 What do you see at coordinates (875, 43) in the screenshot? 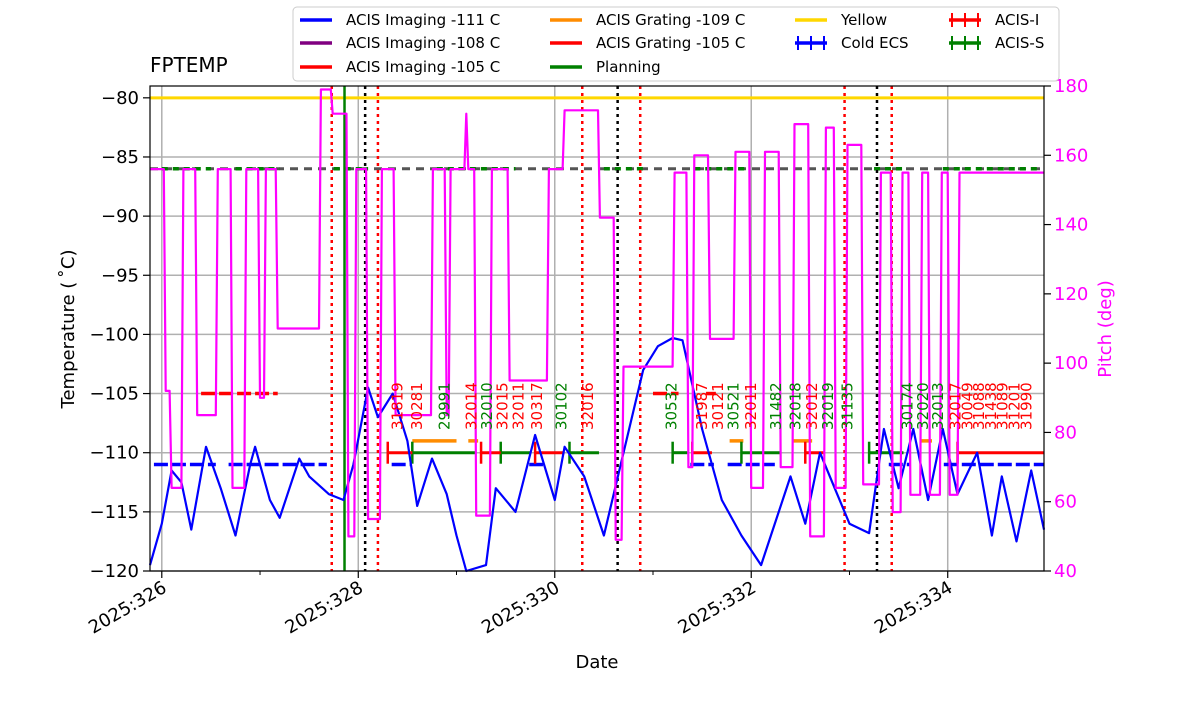
I see `legend-label: Cold ECS` at bounding box center [875, 43].